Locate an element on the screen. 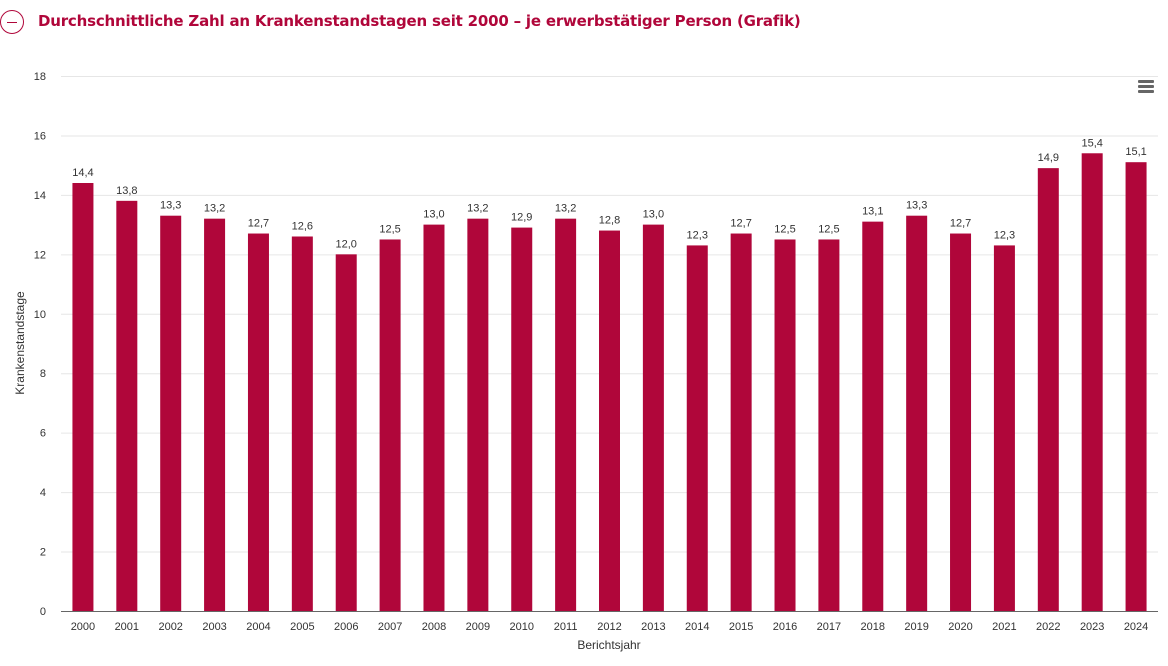  data-label: 12,6 is located at coordinates (302, 227).